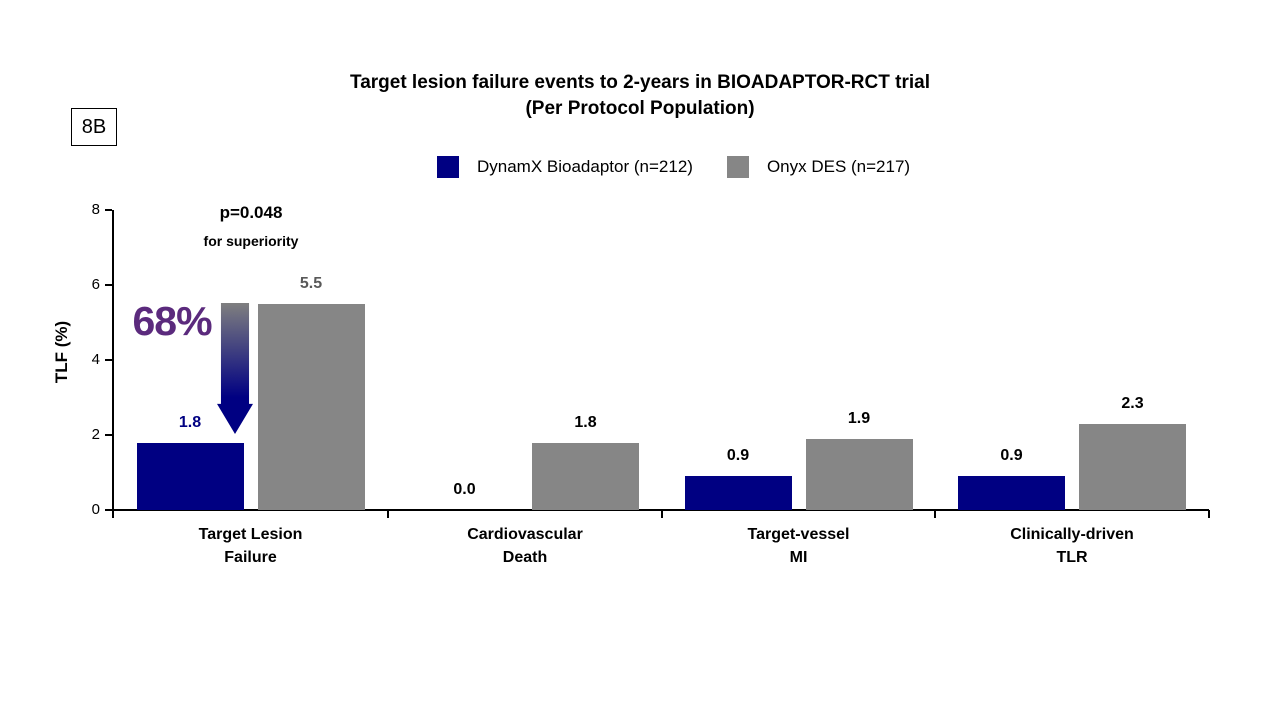  Describe the element at coordinates (95, 284) in the screenshot. I see `y-tick-label: 6` at that location.